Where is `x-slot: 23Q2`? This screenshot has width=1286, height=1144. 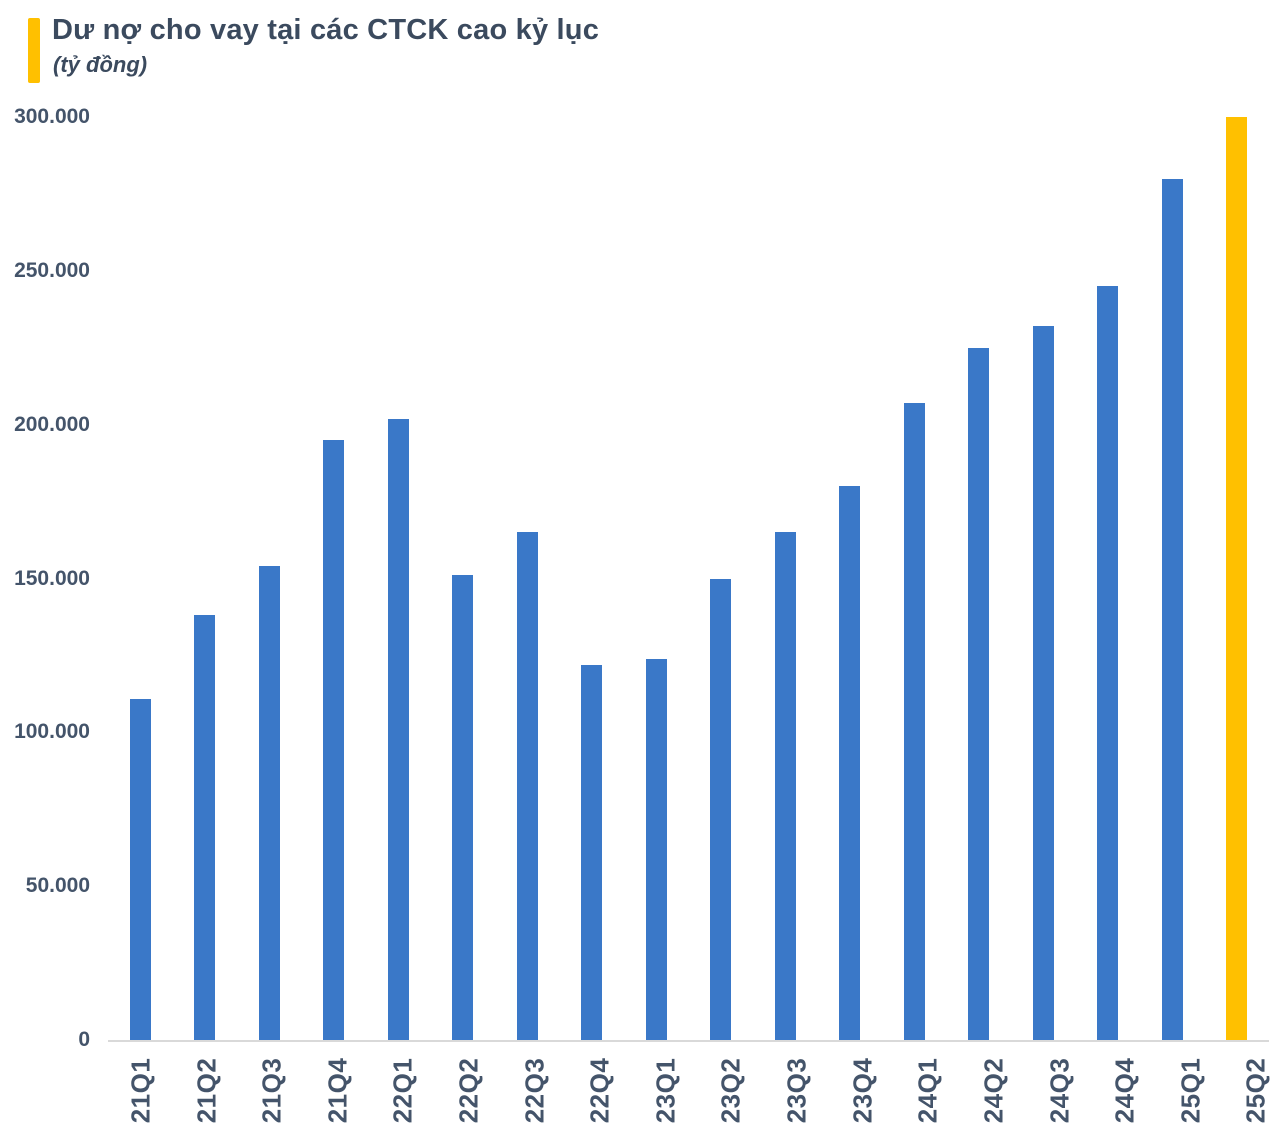
x-slot: 23Q2 is located at coordinates (731, 1090).